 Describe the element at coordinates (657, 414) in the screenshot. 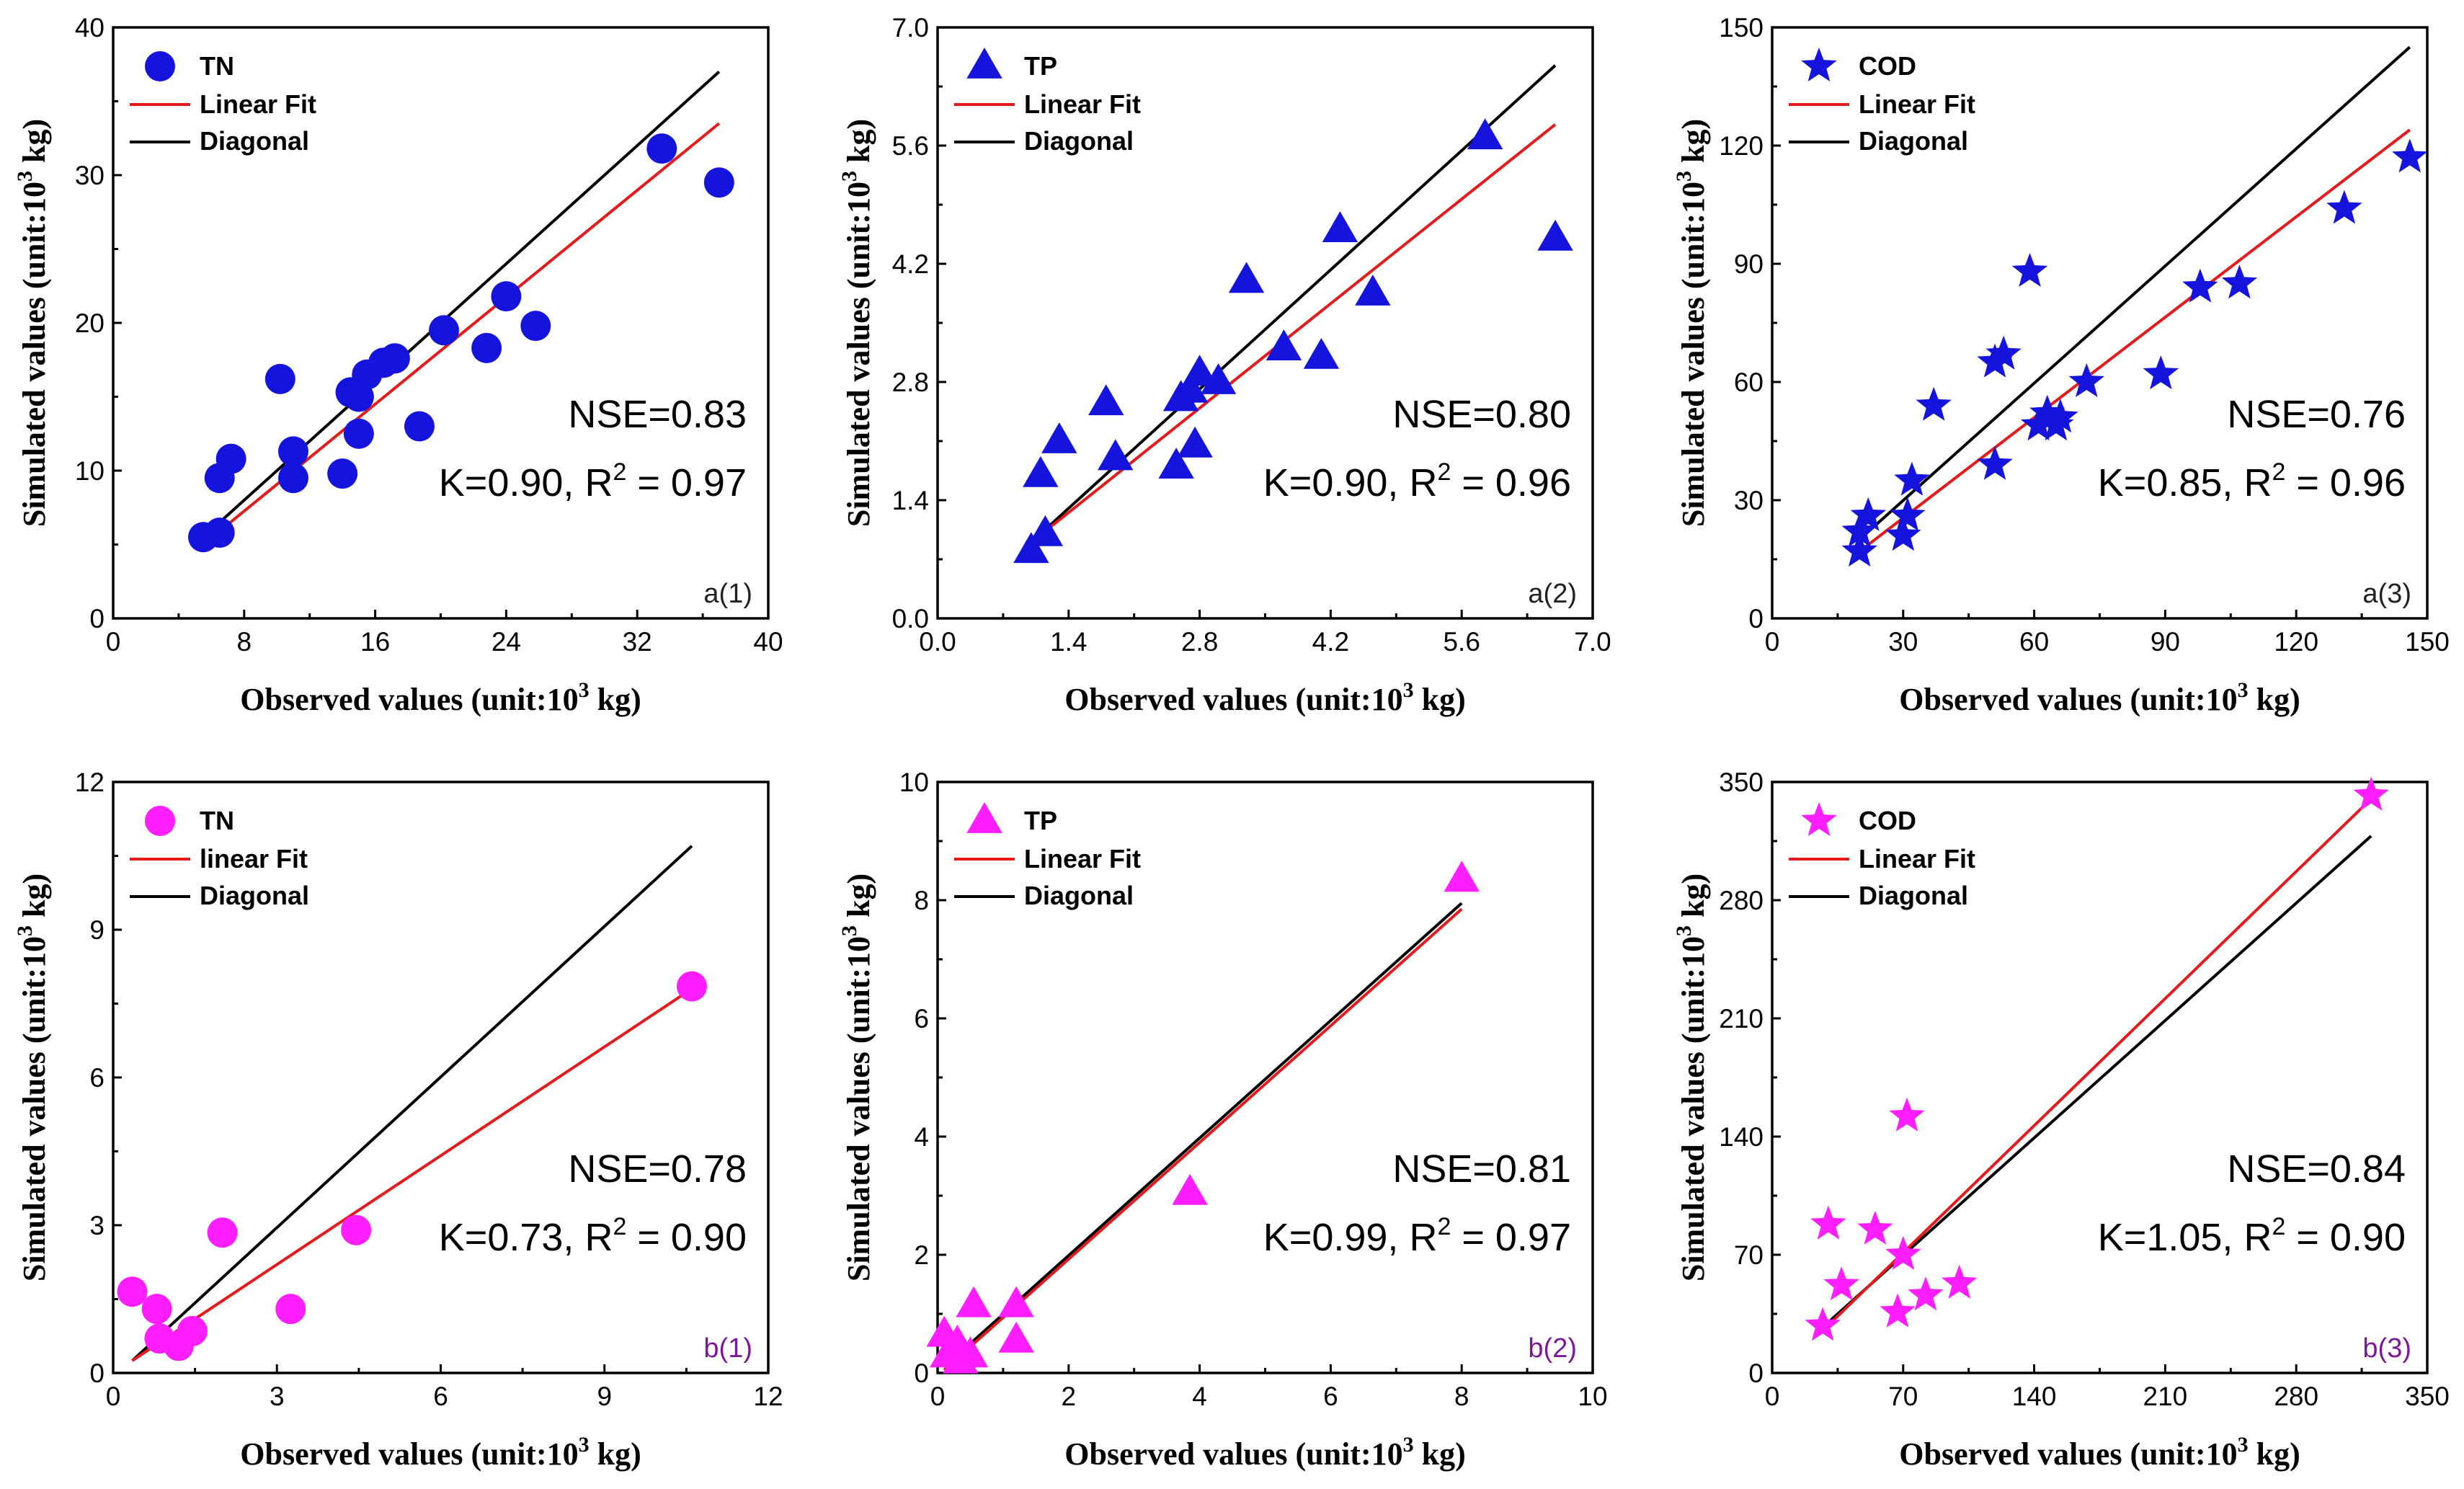

I see `nse-value: NSE=0.83` at that location.